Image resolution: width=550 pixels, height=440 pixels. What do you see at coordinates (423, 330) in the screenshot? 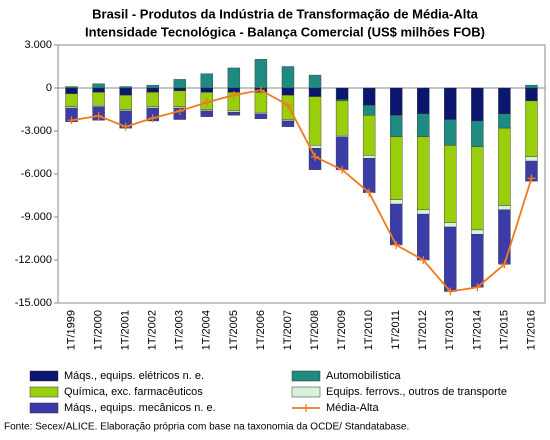
I see `x-tick-label: 1T/2012` at bounding box center [423, 330].